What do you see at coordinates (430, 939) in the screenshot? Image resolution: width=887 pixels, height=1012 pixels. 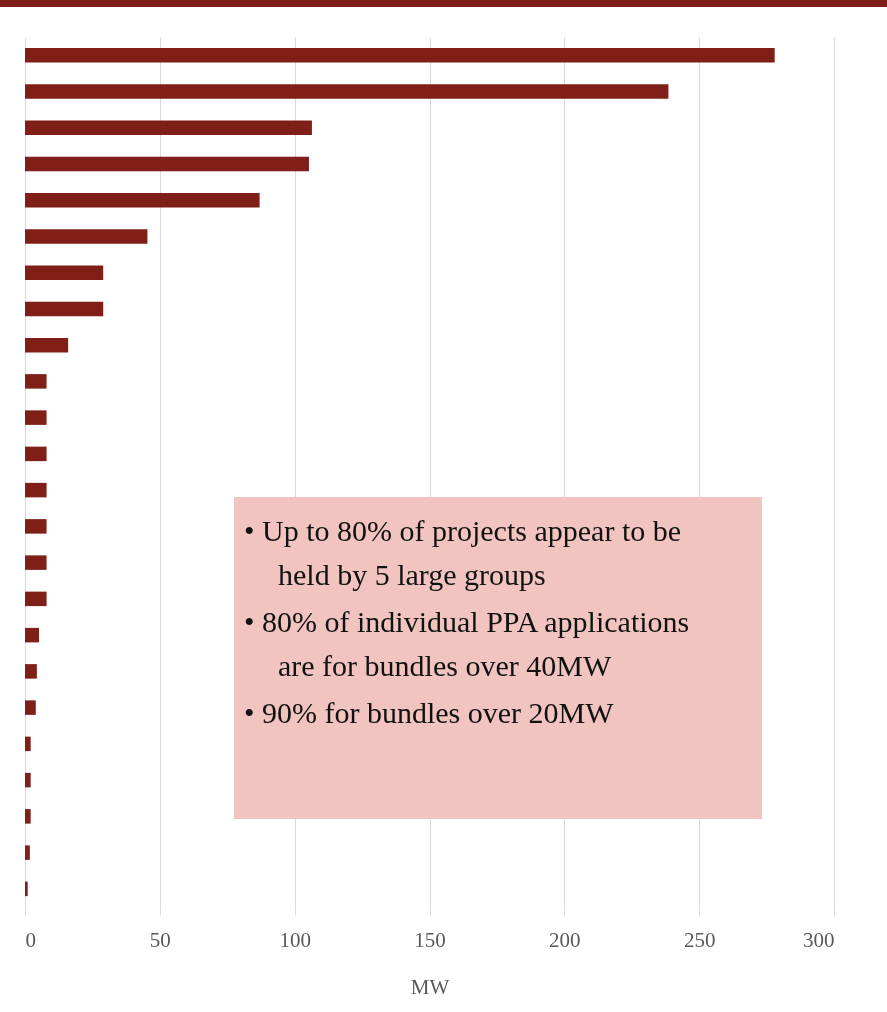 I see `x-tick-label: 150` at bounding box center [430, 939].